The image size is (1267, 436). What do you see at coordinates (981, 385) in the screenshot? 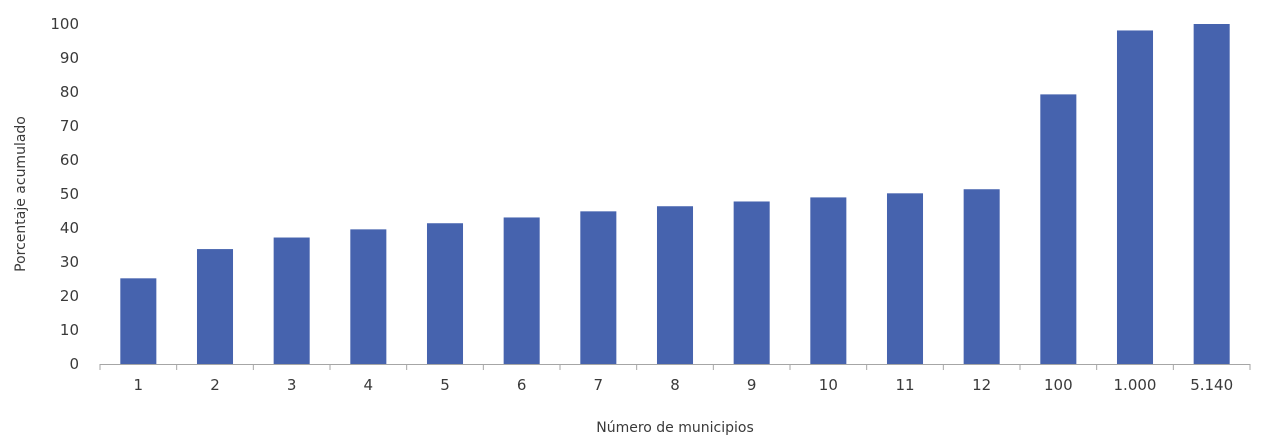
I see `x-tick-label: 12` at bounding box center [981, 385].